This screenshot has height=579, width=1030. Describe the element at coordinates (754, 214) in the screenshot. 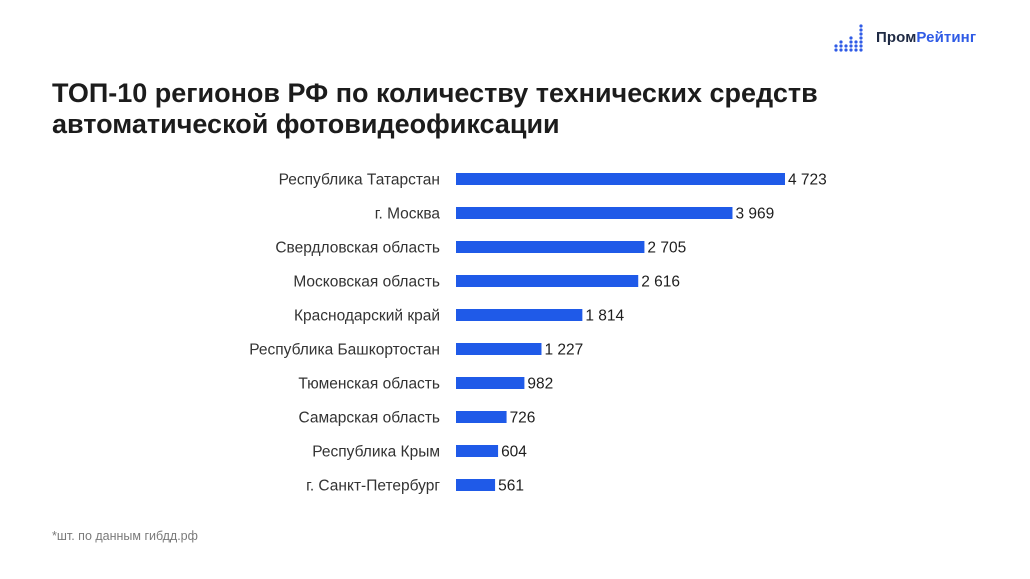

I see `value-label: 3 969` at that location.